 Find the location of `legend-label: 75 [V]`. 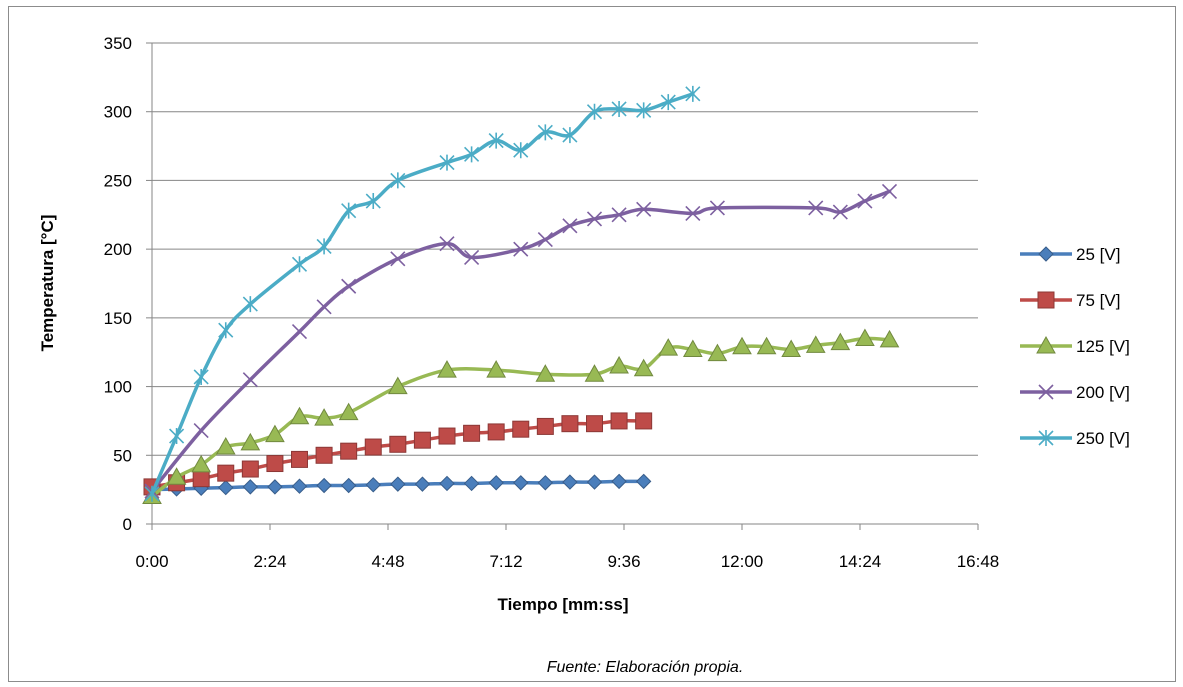

legend-label: 75 [V] is located at coordinates (1098, 300).